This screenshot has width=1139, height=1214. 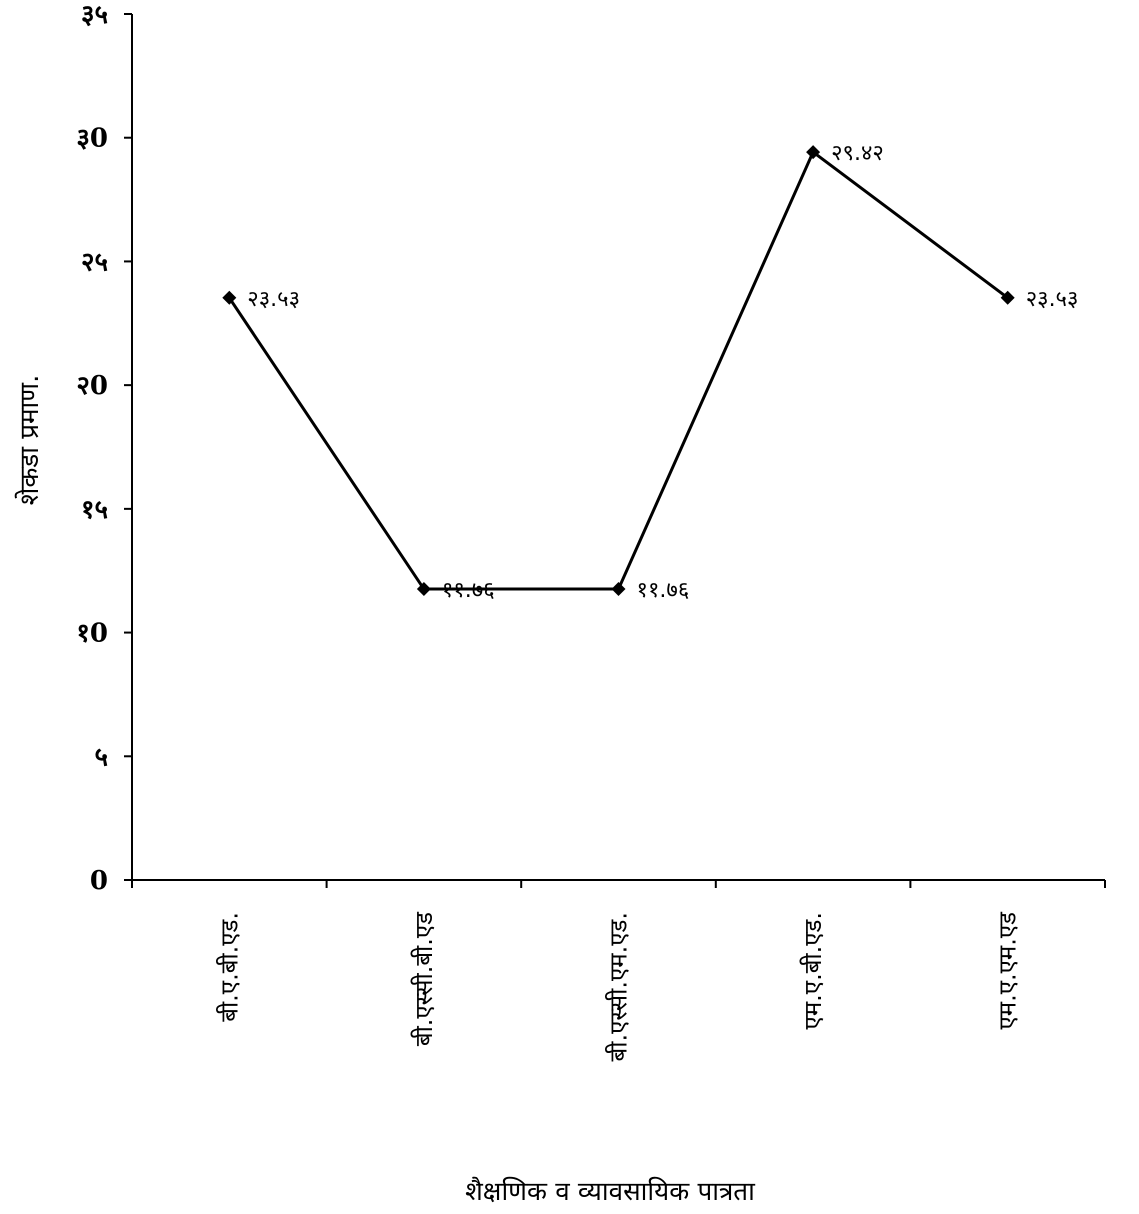 What do you see at coordinates (94, 262) in the screenshot?
I see `y-tick-label: २५` at bounding box center [94, 262].